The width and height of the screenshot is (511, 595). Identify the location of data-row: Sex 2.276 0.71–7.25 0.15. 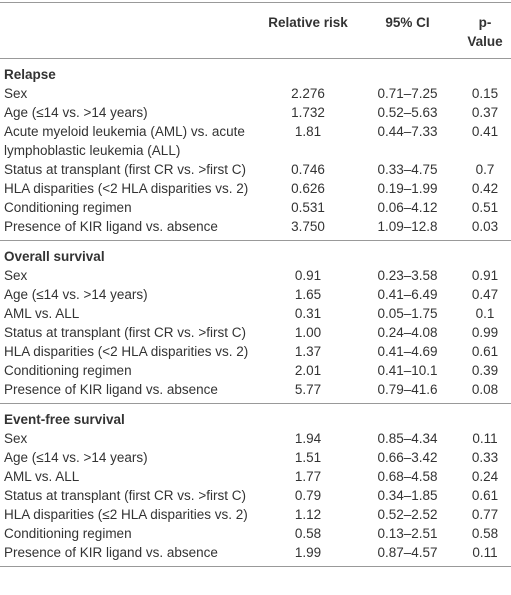
(255, 93).